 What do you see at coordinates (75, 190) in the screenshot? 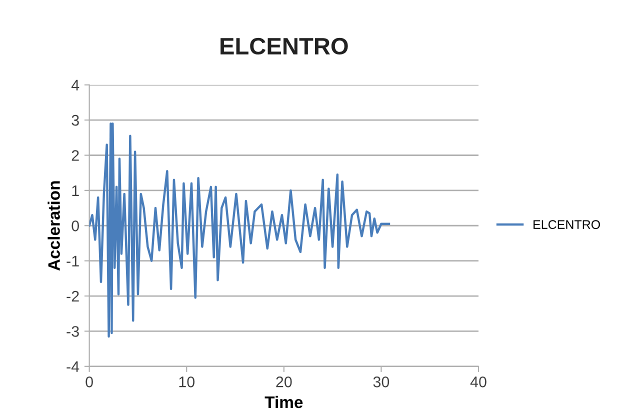
I see `y-tick-label: 1` at bounding box center [75, 190].